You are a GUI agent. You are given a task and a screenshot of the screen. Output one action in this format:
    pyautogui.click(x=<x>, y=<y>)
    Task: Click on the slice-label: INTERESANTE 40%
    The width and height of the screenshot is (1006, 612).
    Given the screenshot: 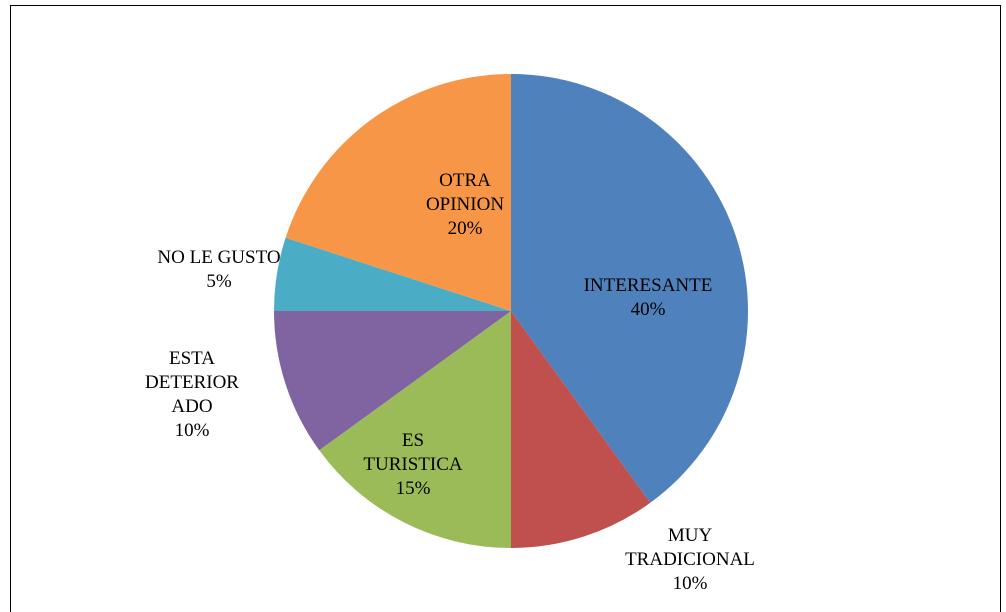 What is the action you would take?
    pyautogui.click(x=648, y=298)
    